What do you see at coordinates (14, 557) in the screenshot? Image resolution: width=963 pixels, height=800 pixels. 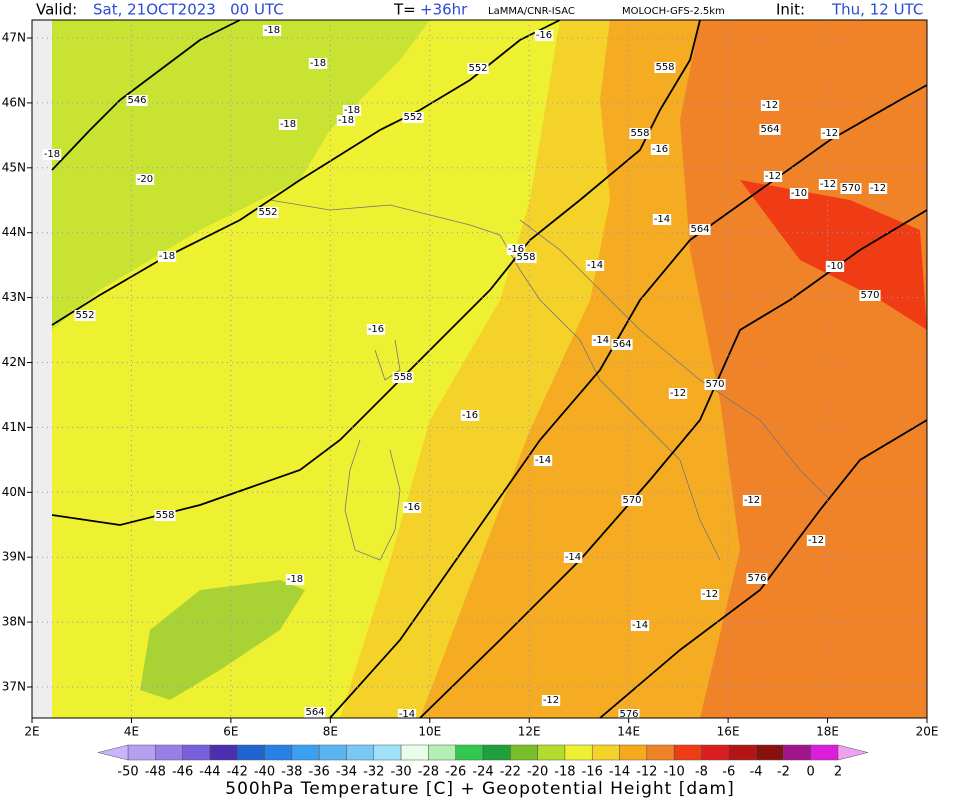 I see `lat-label: 39N` at bounding box center [14, 557].